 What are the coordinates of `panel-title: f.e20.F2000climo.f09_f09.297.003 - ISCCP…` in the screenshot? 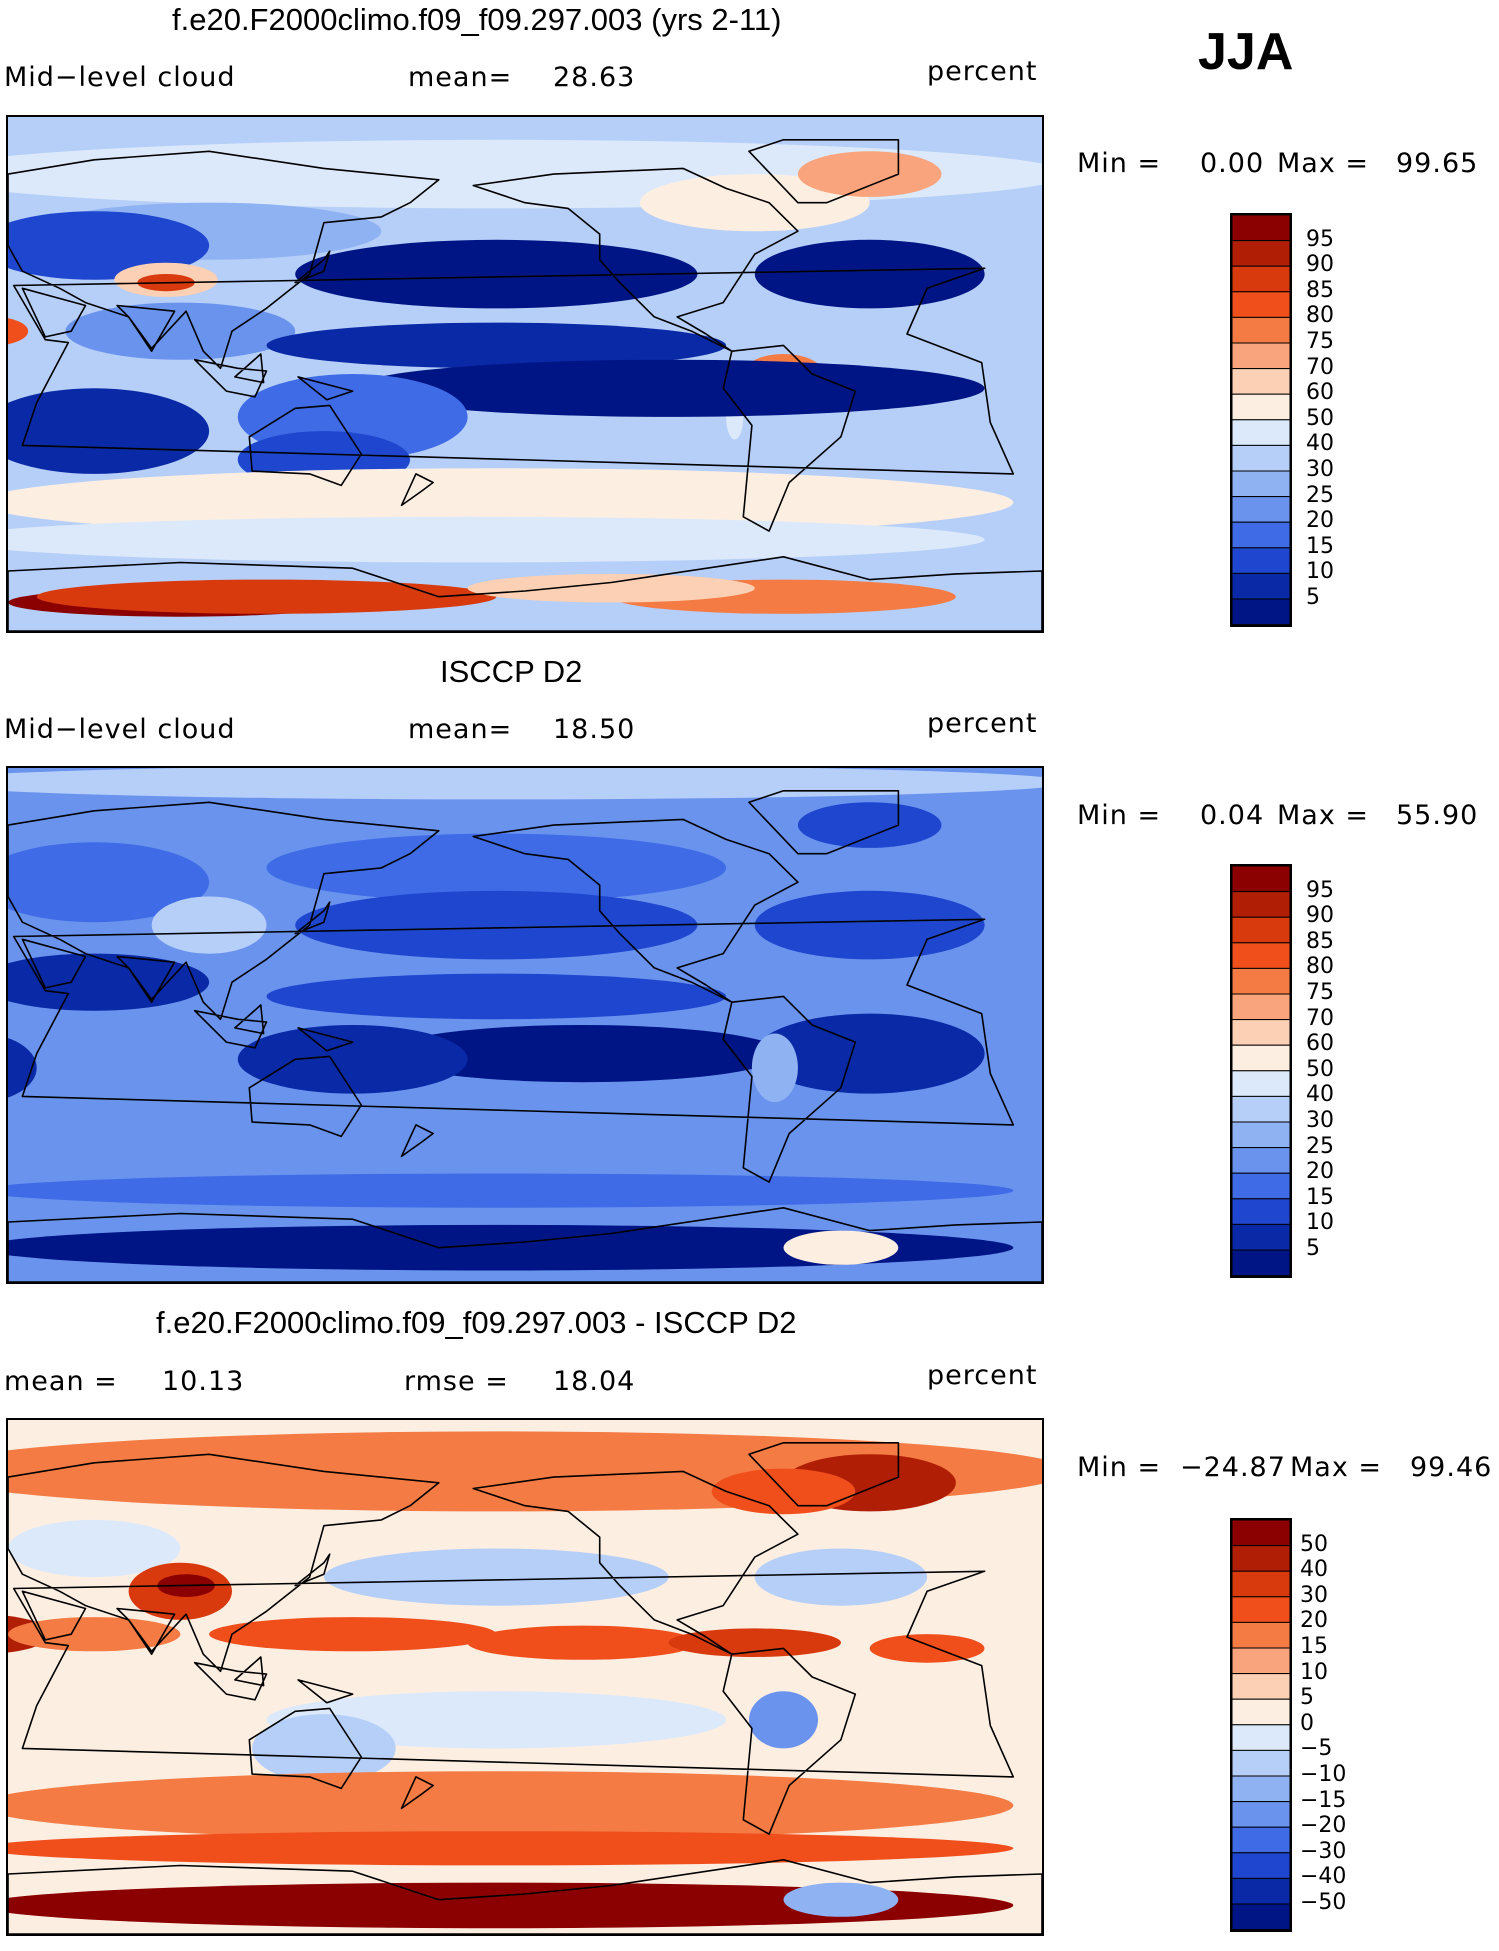 It's located at (476, 1322).